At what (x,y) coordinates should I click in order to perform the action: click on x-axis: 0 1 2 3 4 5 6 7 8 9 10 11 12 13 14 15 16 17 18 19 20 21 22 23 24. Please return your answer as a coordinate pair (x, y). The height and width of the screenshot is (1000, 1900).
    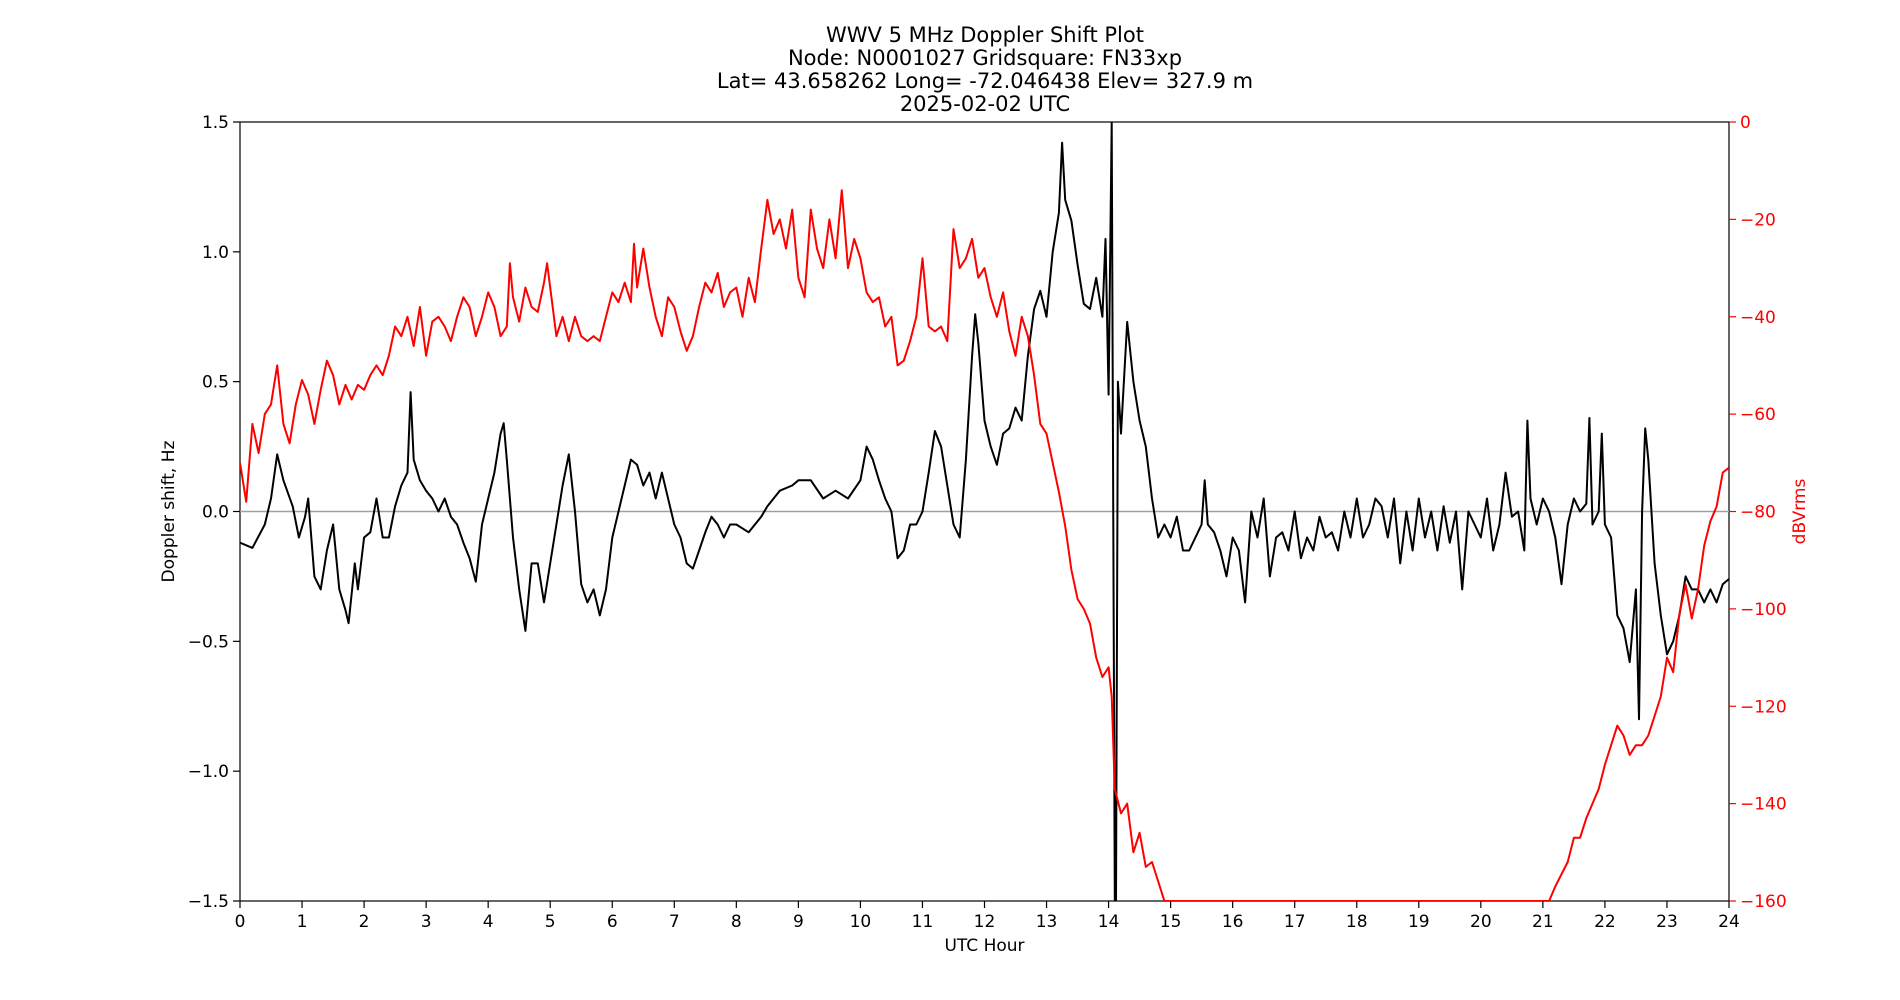
    Looking at the image, I should click on (987, 916).